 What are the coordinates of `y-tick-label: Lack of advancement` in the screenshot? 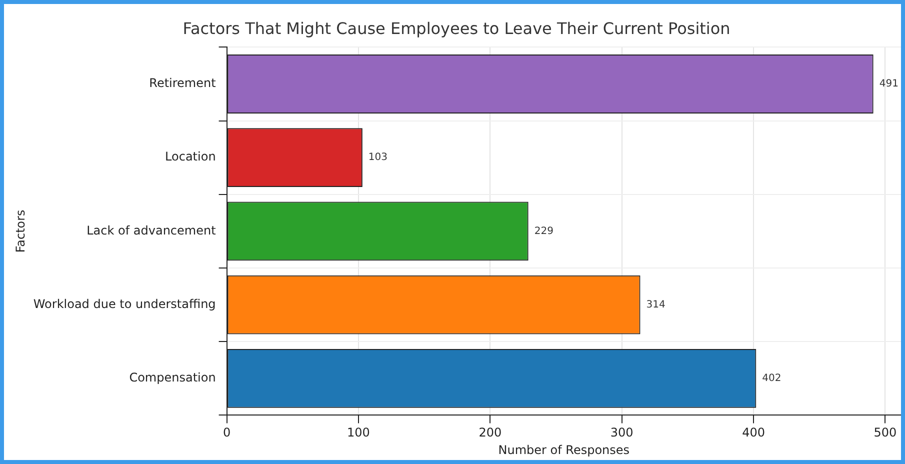 It's located at (151, 230).